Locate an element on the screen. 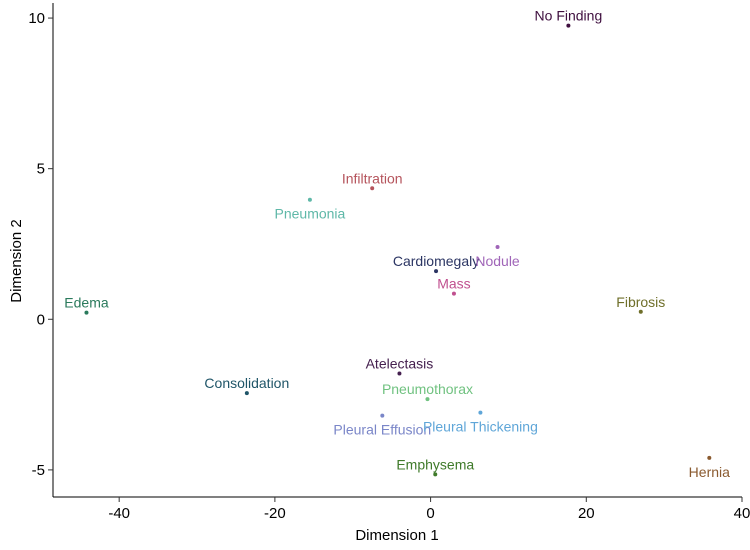  data-point-label: Pleural Thickening is located at coordinates (480, 427).